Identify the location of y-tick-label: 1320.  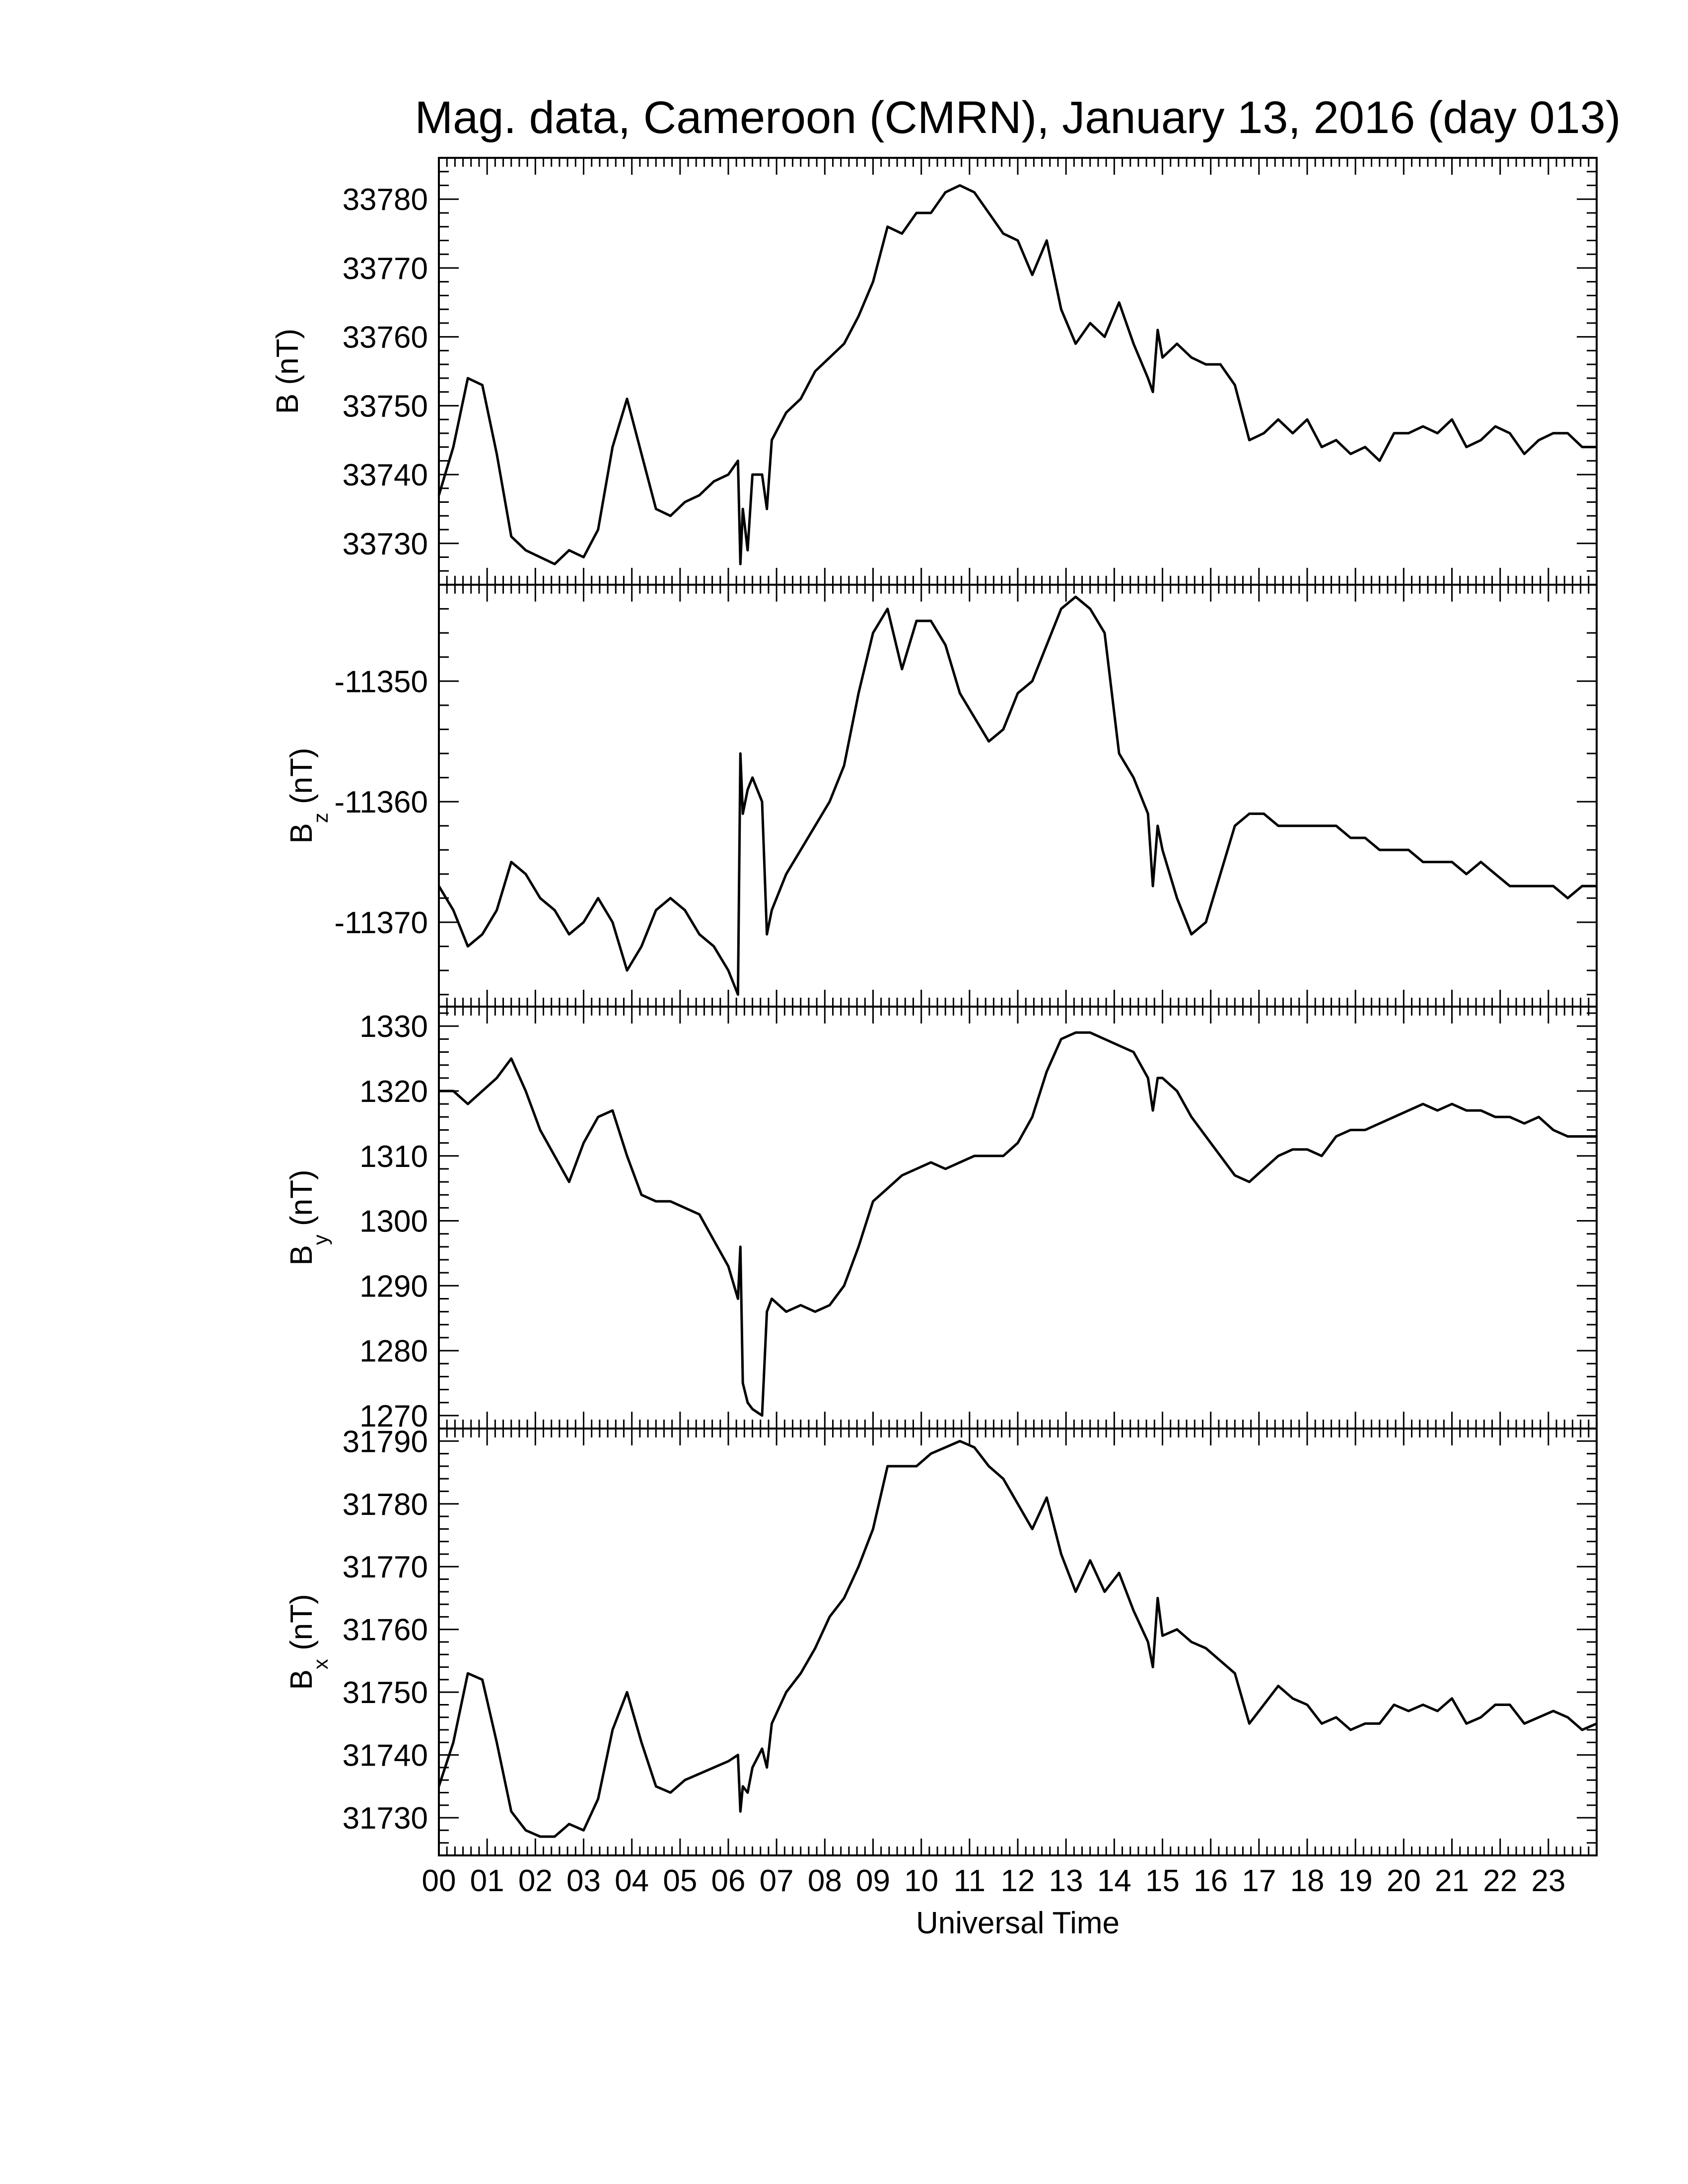
(393, 1092).